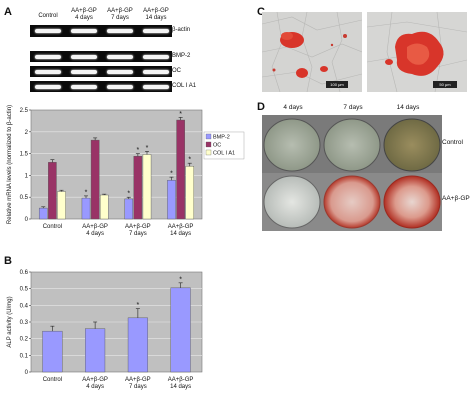 Image resolution: width=474 pixels, height=415 pixels. I want to click on alizarin-photo-high-mag: 50 μm, so click(417, 52).